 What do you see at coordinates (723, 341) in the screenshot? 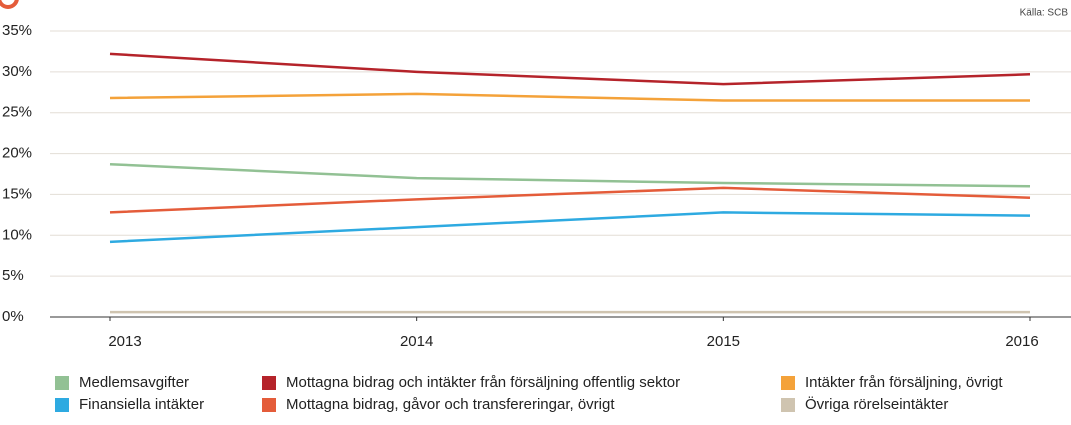
I see `x-tick-label: 2015` at bounding box center [723, 341].